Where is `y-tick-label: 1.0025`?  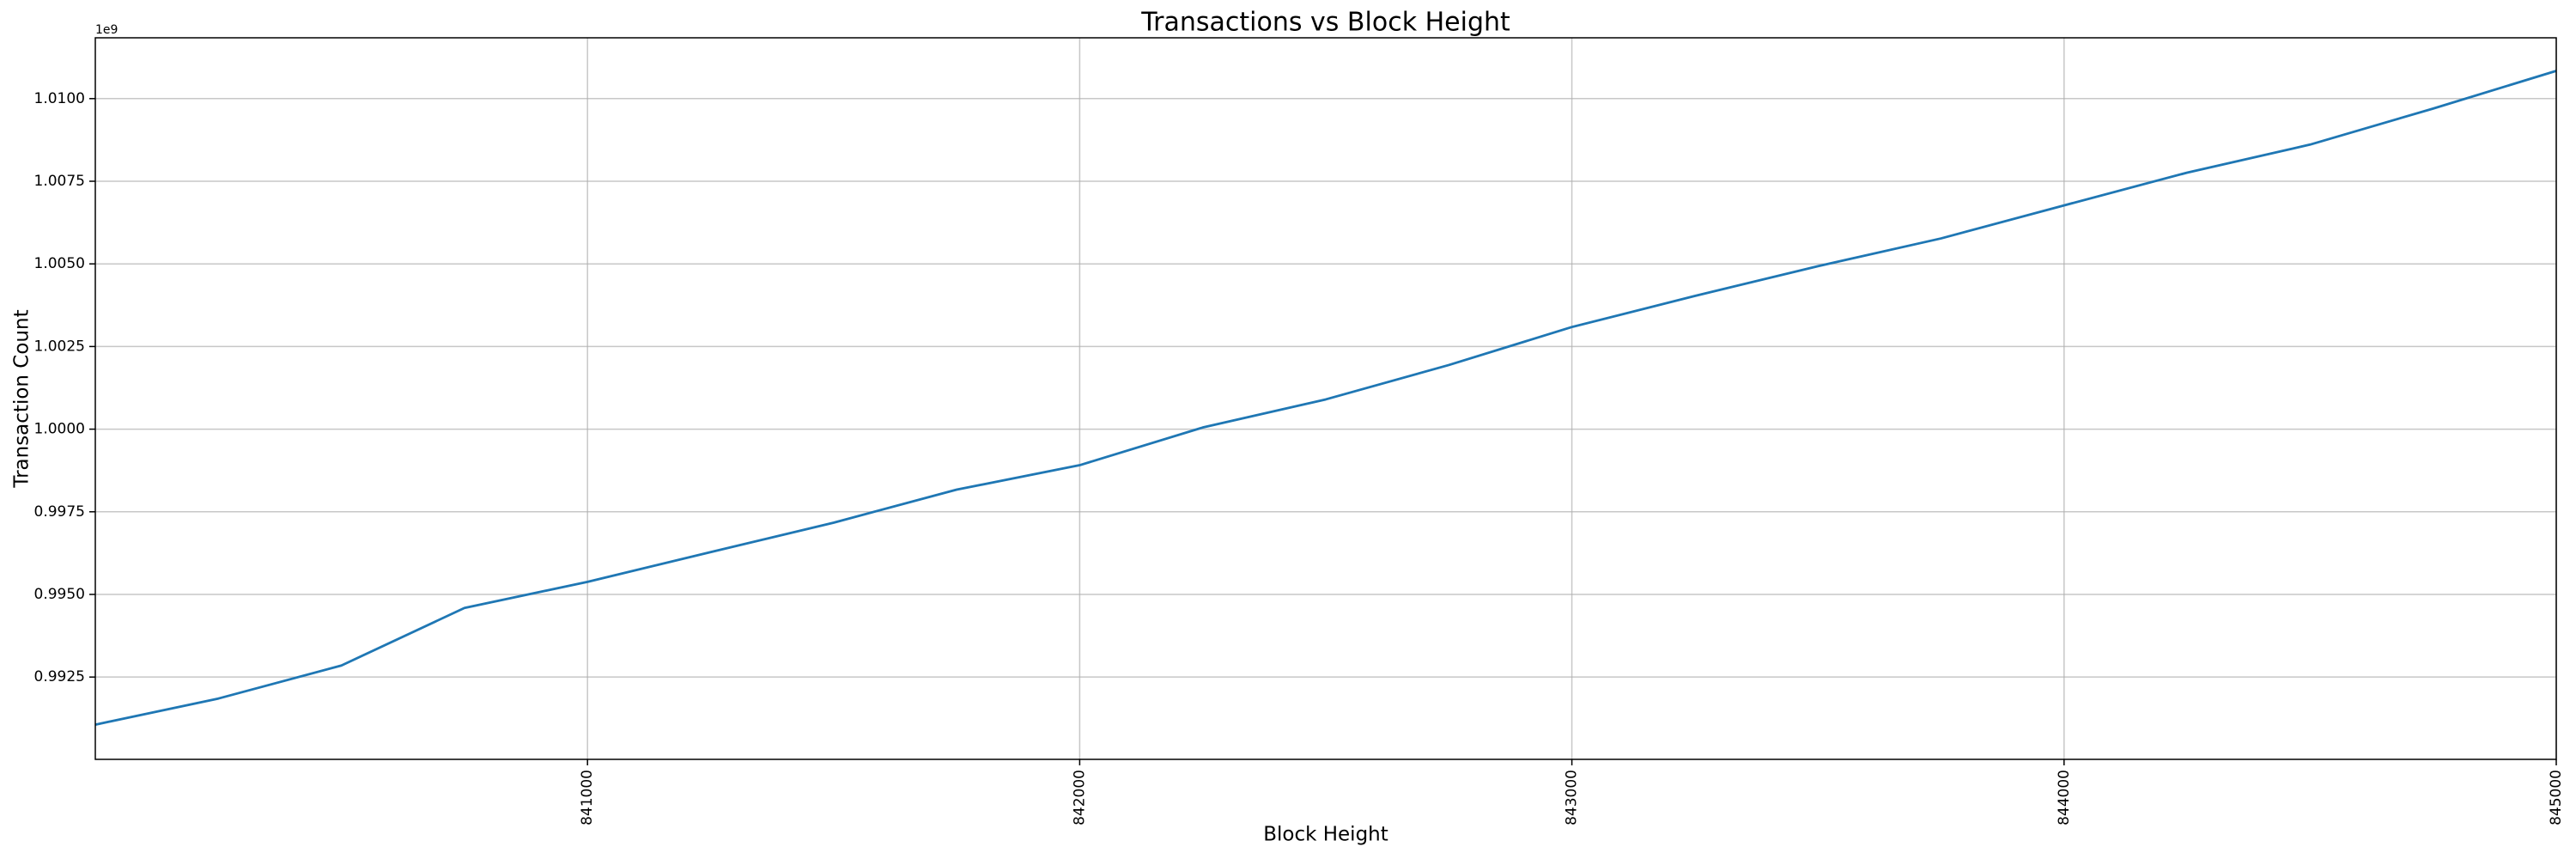
y-tick-label: 1.0025 is located at coordinates (59, 346).